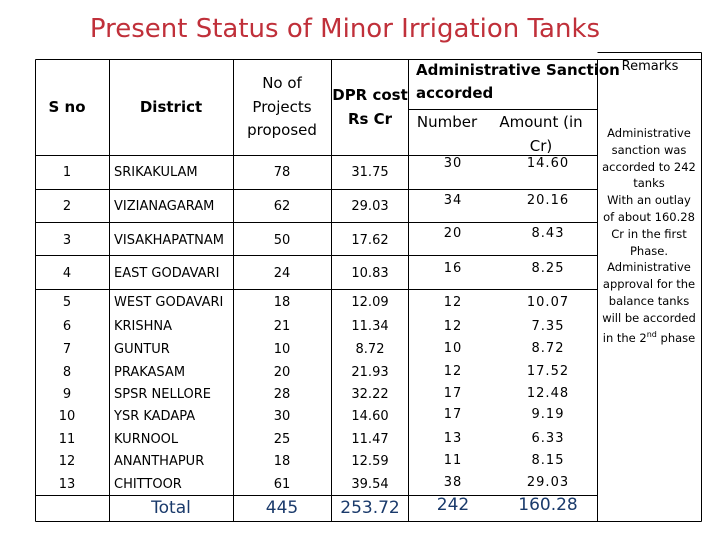 Image resolution: width=720 pixels, height=540 pixels. I want to click on cell-amount: 9.19, so click(548, 414).